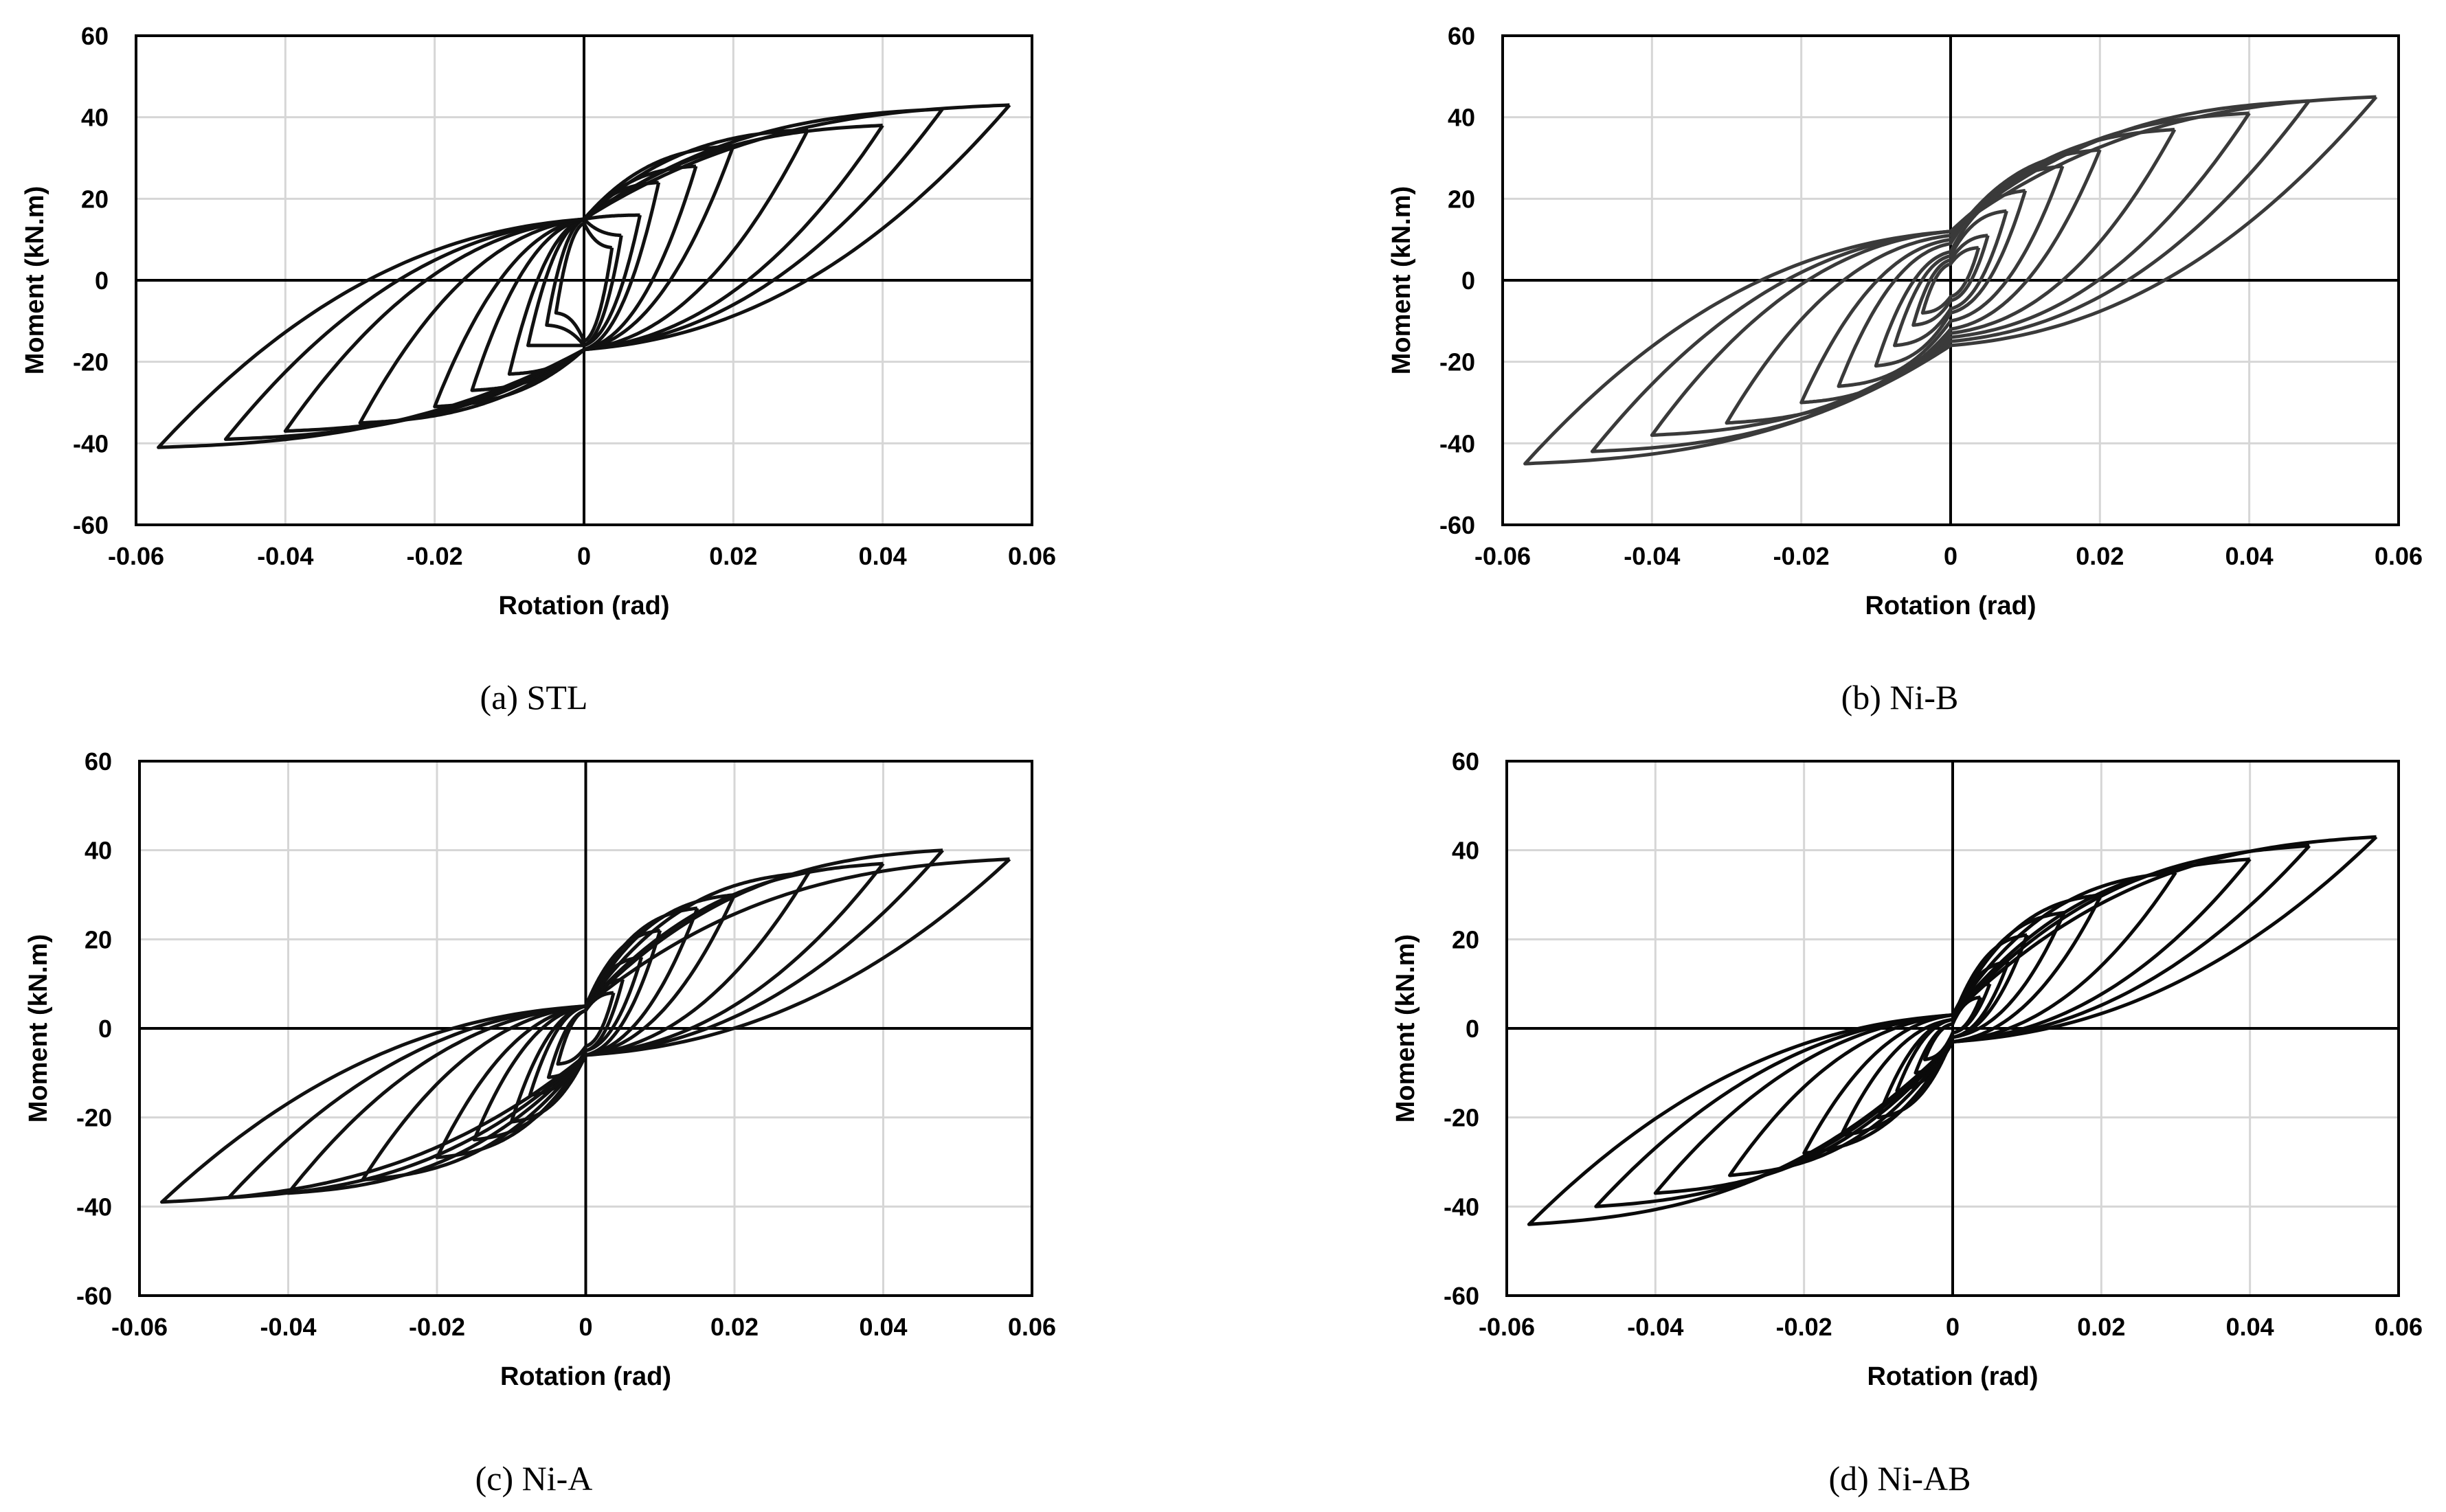 Image resolution: width=2446 pixels, height=1512 pixels. I want to click on chart-a-xlabel: Rotation (rad), so click(583, 606).